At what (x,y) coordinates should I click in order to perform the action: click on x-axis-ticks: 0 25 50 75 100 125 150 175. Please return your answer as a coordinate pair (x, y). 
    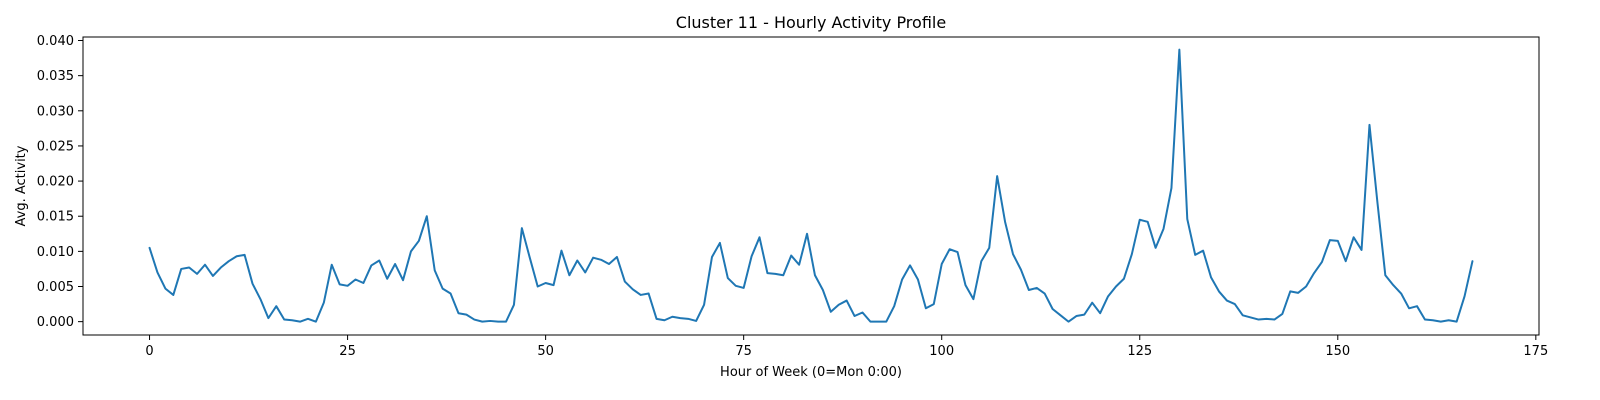
    Looking at the image, I should click on (846, 347).